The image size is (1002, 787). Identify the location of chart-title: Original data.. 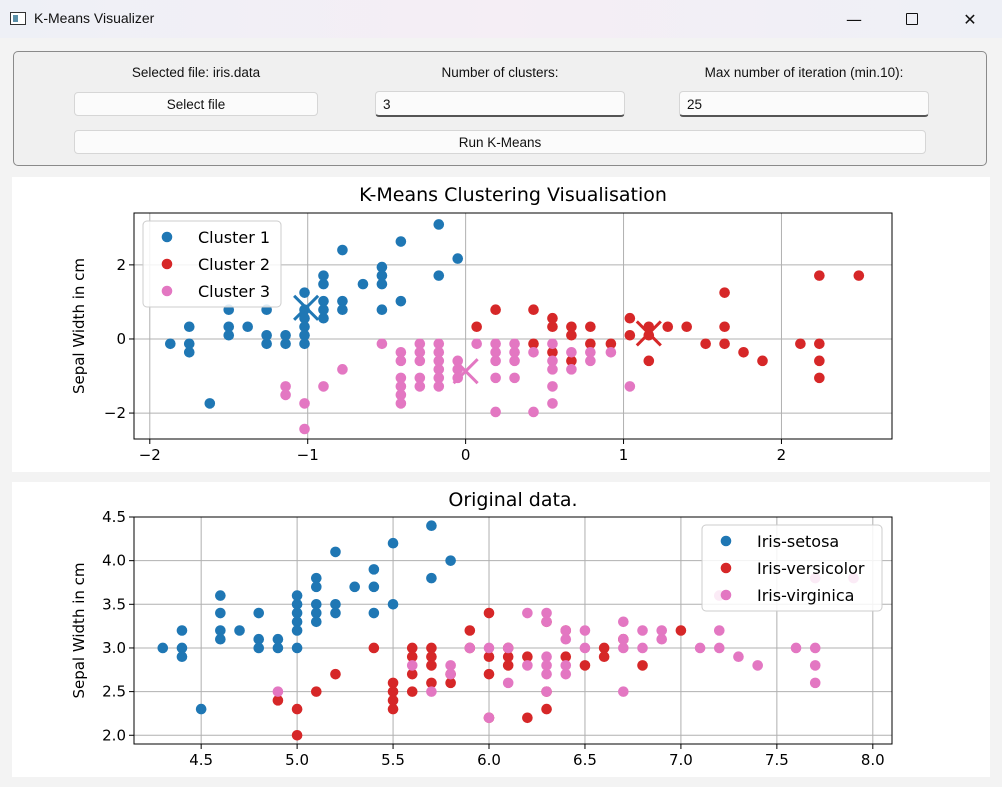
(512, 500).